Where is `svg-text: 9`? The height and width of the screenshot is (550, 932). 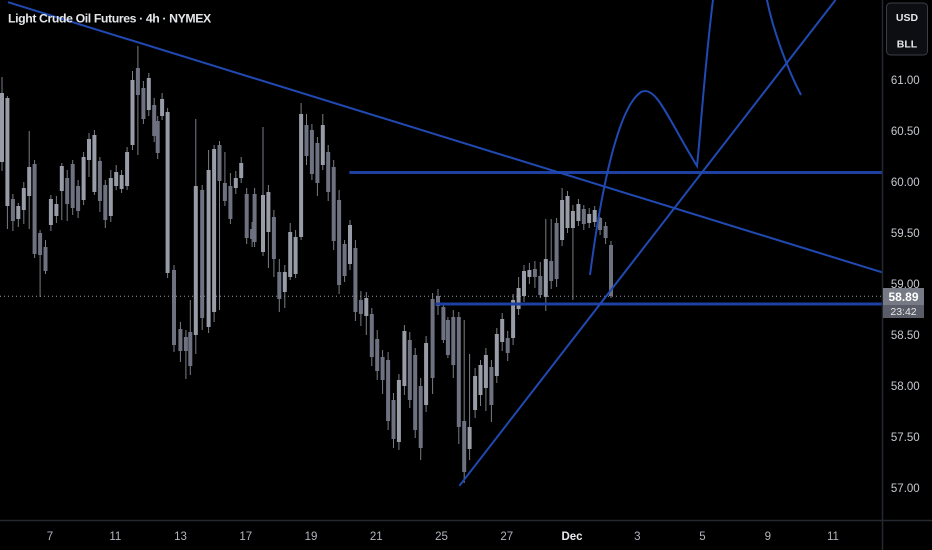
svg-text: 9 is located at coordinates (768, 537).